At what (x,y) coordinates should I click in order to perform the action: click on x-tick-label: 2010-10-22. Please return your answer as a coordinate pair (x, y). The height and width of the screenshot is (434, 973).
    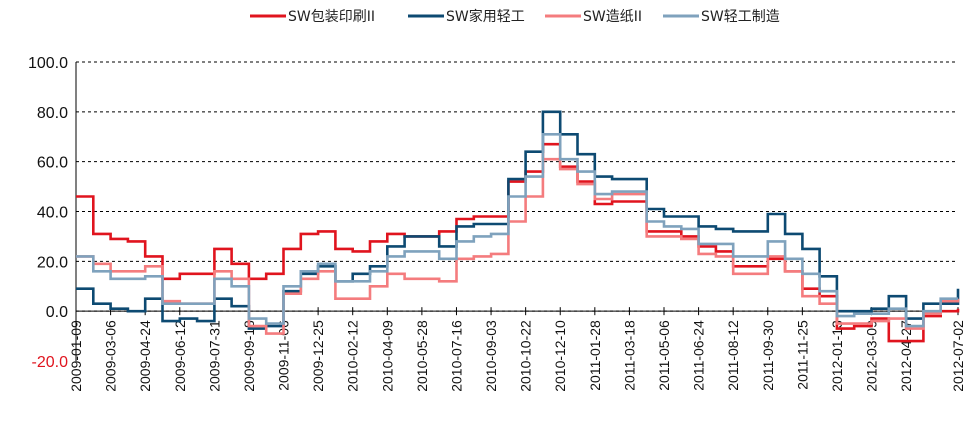
    Looking at the image, I should click on (526, 356).